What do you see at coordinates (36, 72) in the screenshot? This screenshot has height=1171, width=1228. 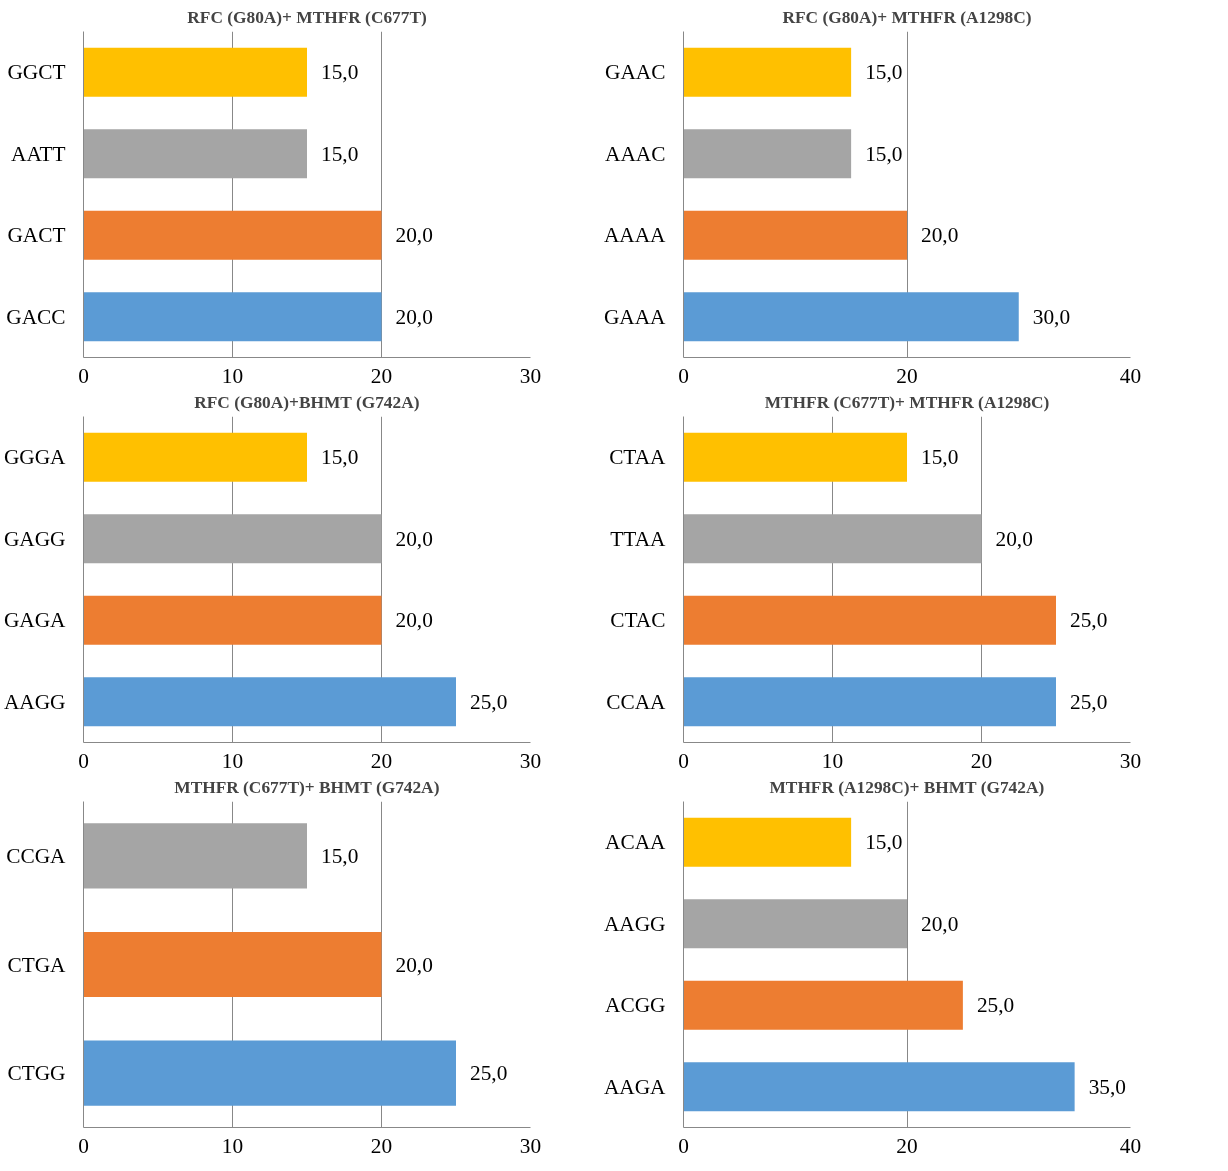 I see `y-tick-label: GGCT` at bounding box center [36, 72].